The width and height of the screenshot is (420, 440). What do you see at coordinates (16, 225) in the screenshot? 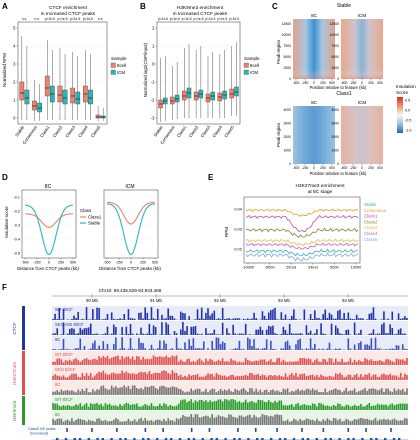
I see `y-tick-label: -0.3` at bounding box center [16, 225].